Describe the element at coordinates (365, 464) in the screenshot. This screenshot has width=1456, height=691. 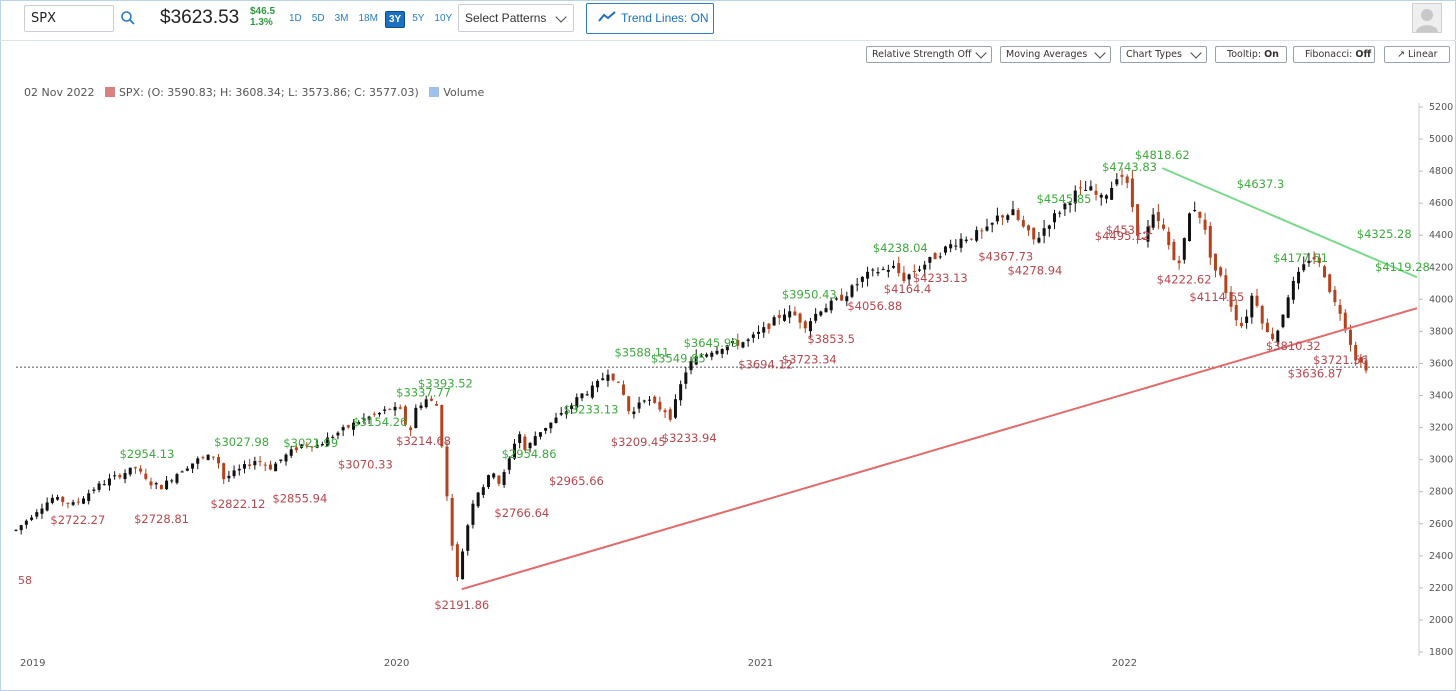
I see `low-price-label: $3070.33` at that location.